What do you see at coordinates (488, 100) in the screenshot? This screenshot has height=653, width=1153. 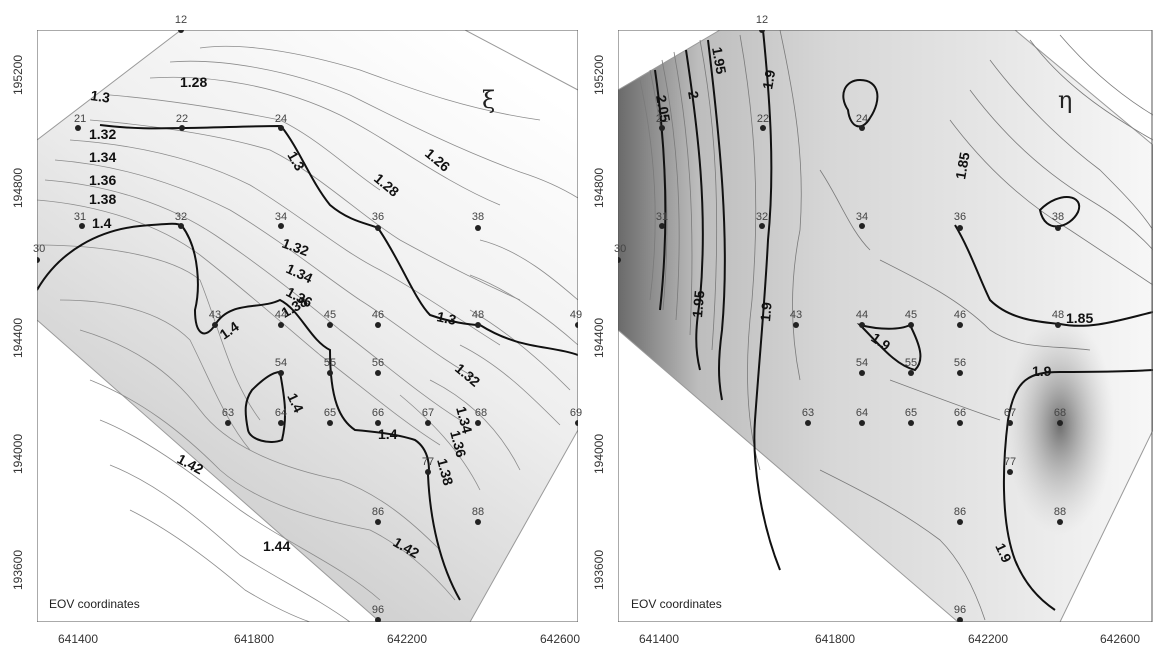 I see `xi-map-symbol: ξ` at bounding box center [488, 100].